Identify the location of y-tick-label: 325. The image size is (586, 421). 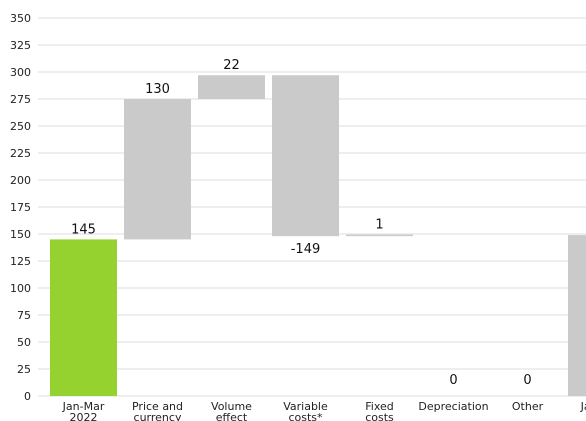
(20, 45).